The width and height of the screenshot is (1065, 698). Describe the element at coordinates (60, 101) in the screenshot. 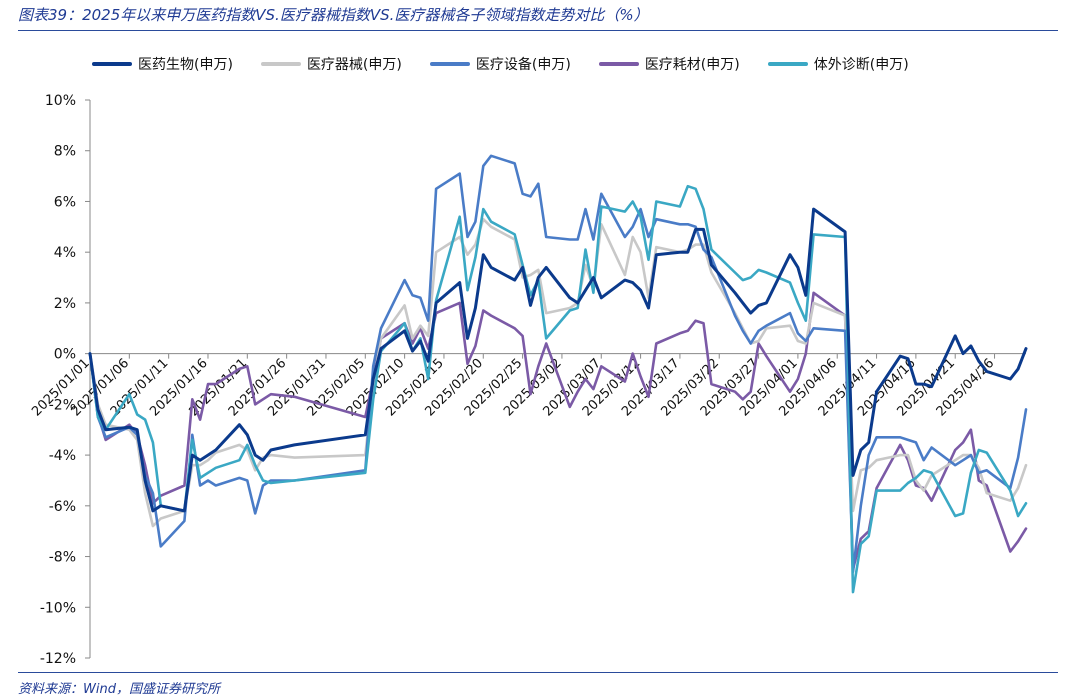

I see `y-tick-label: 10%` at that location.